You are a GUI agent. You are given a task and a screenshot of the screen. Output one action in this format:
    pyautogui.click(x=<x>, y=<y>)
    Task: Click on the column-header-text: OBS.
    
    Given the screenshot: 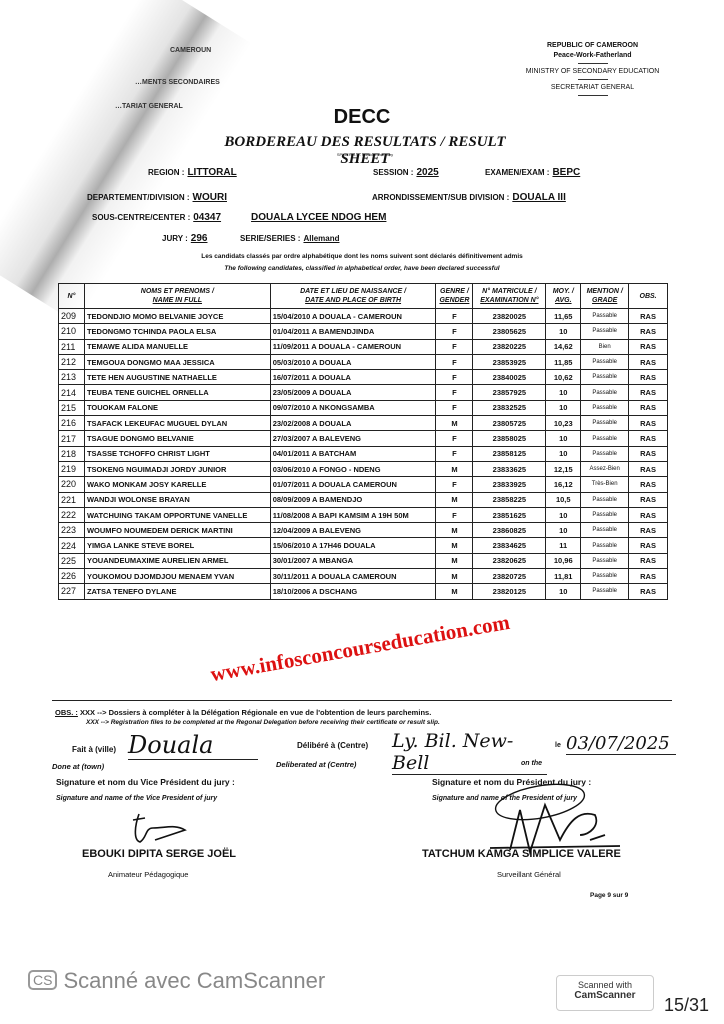 What is the action you would take?
    pyautogui.click(x=648, y=296)
    